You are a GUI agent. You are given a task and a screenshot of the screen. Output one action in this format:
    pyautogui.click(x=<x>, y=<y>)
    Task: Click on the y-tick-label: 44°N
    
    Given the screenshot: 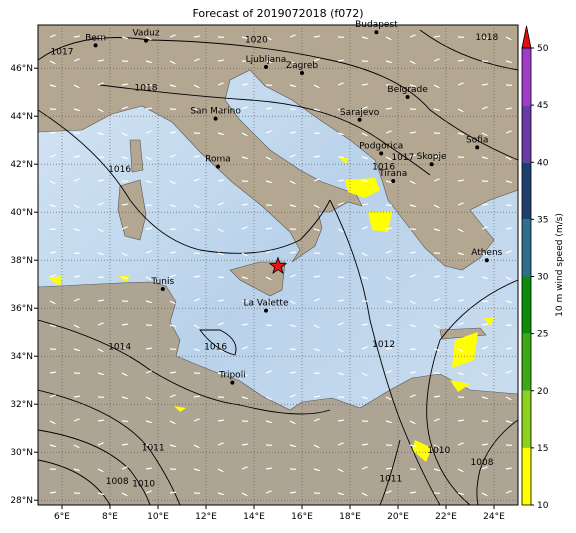 What is the action you would take?
    pyautogui.click(x=21, y=117)
    